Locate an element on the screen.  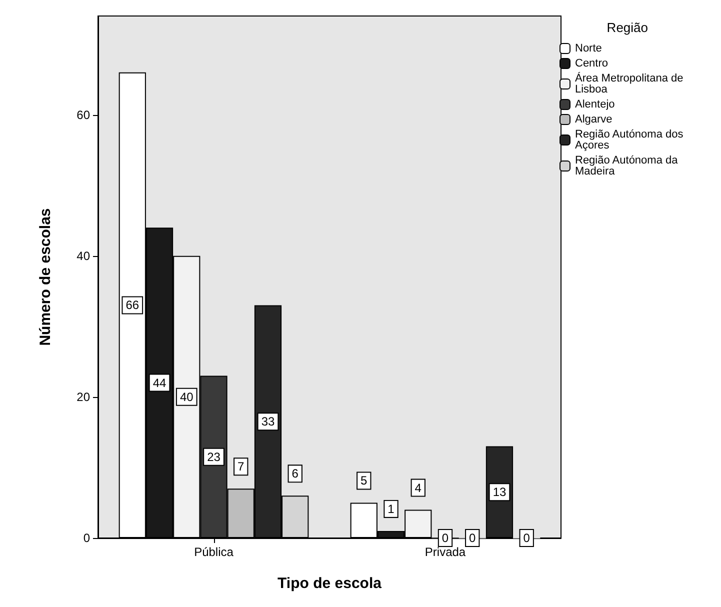
data-label: 66 is located at coordinates (133, 305).